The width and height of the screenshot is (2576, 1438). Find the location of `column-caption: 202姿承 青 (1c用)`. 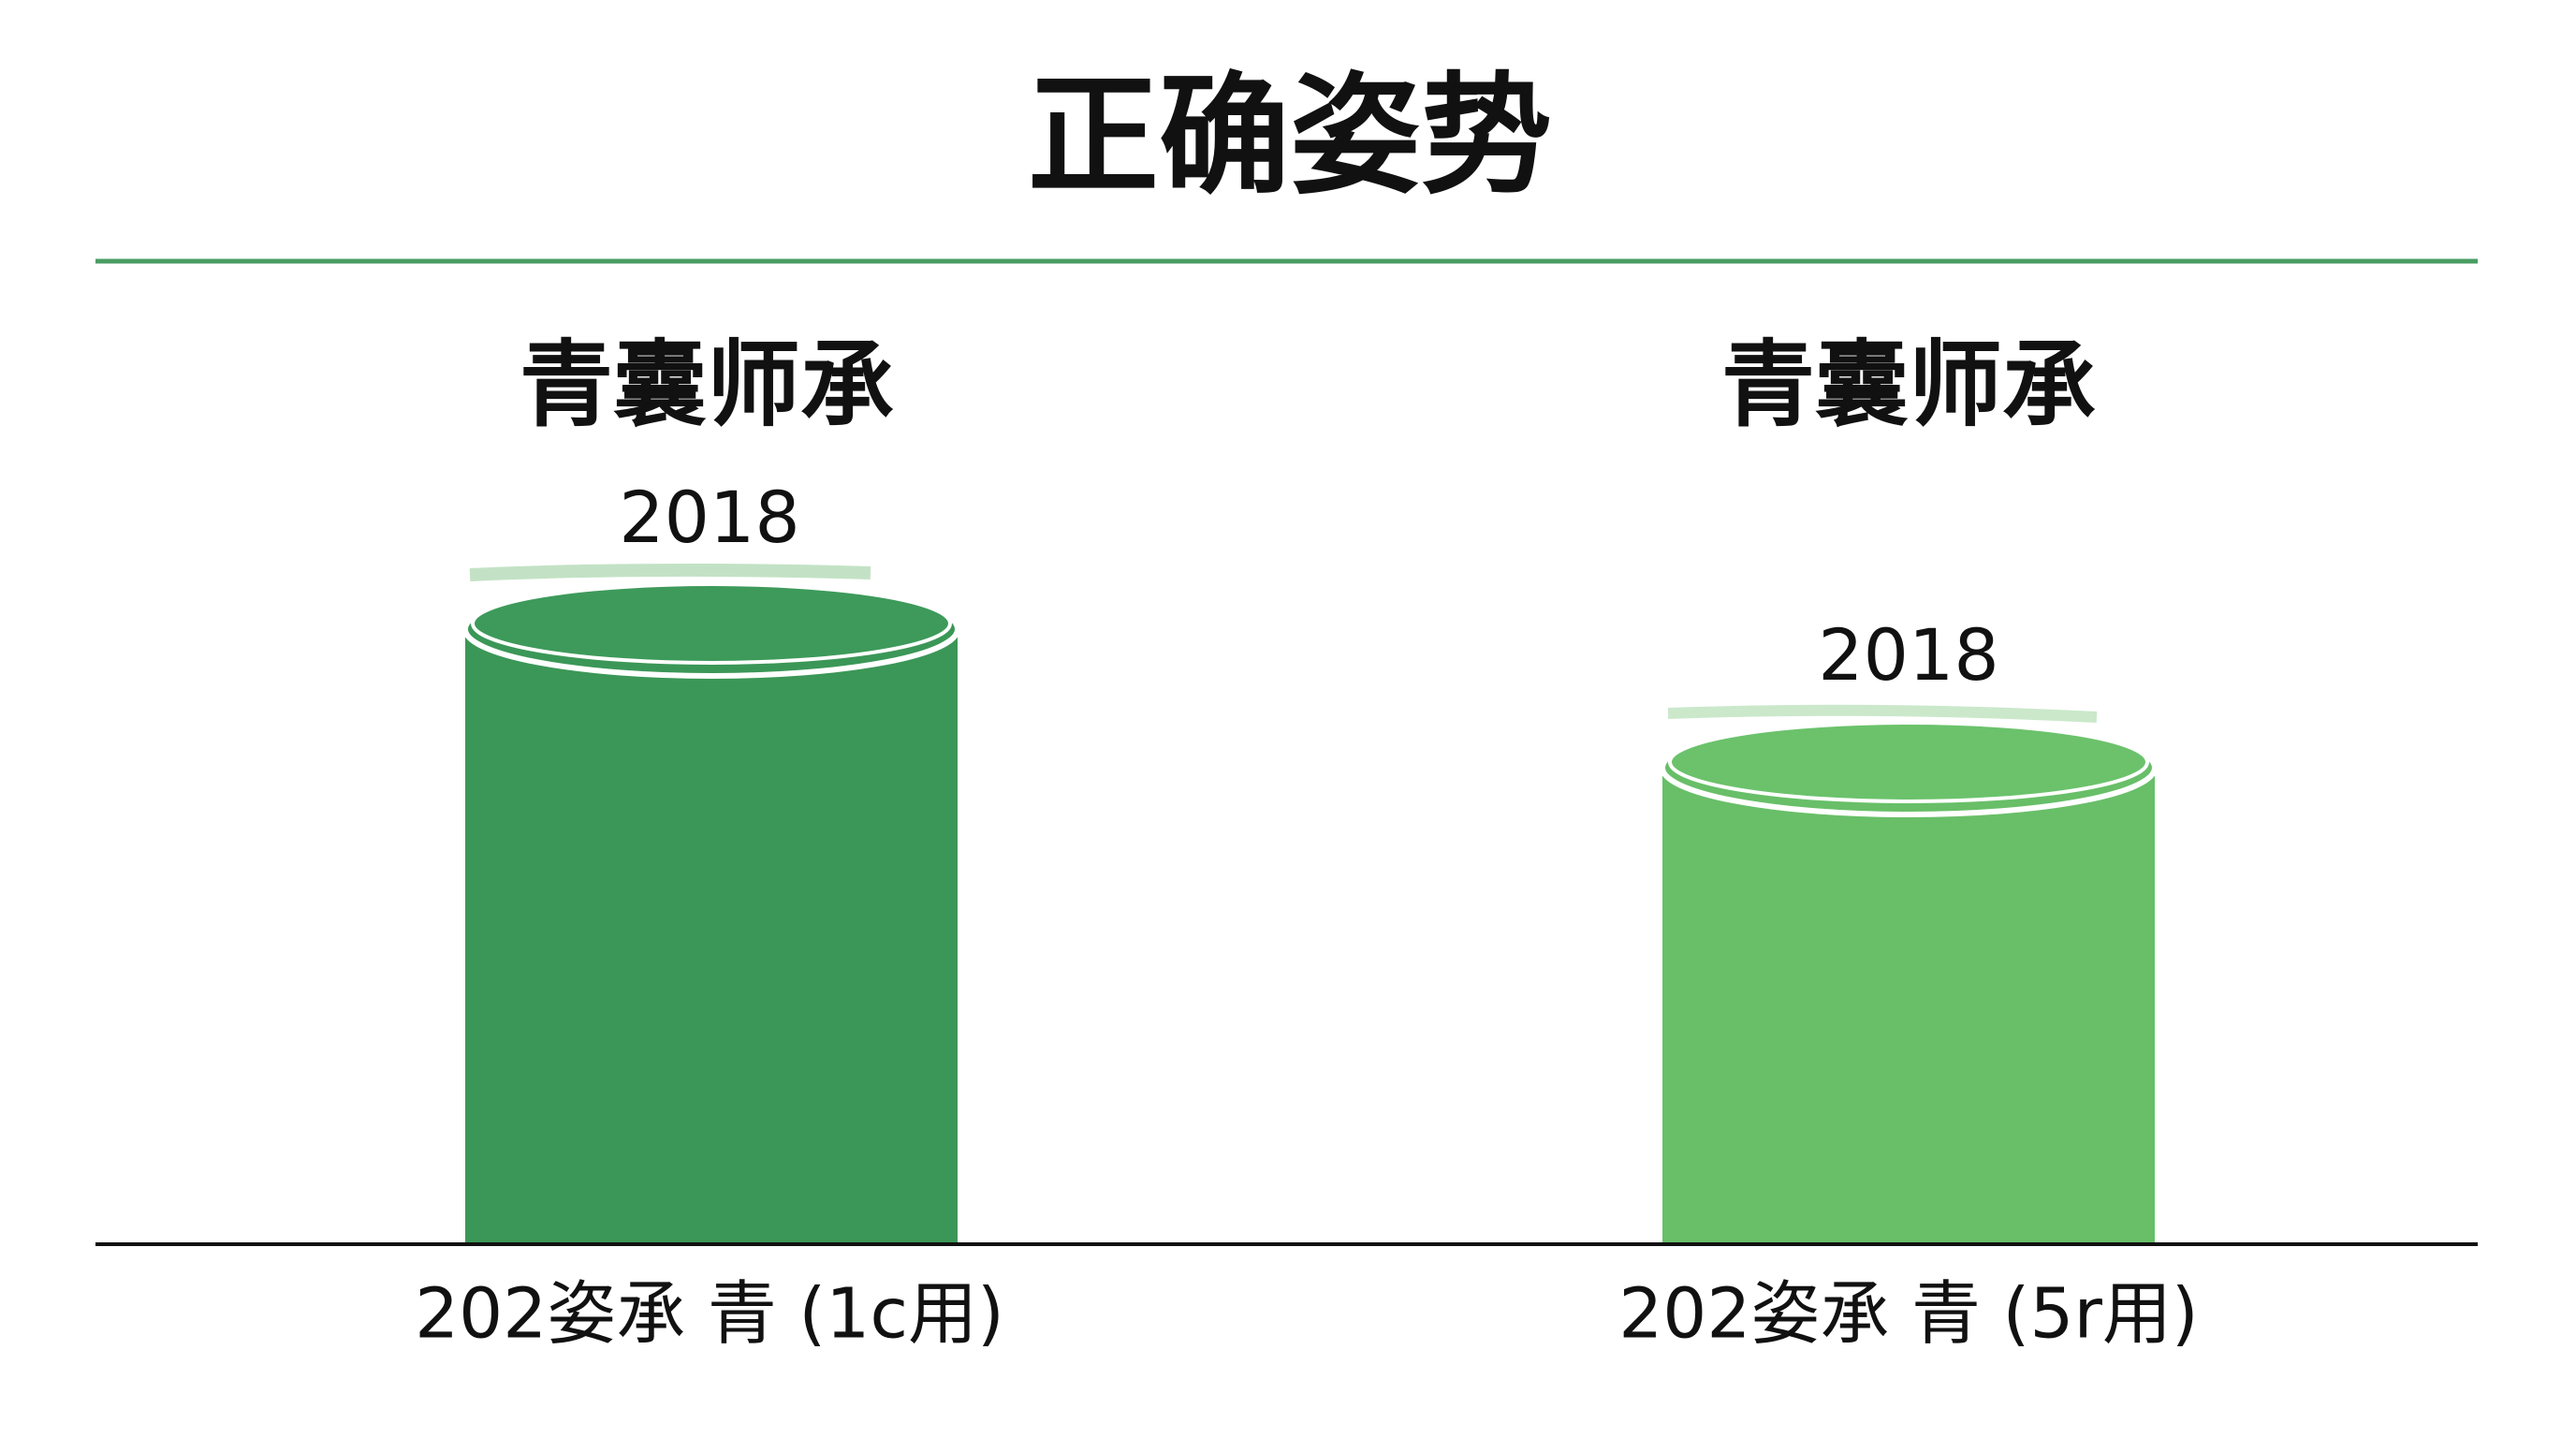

column-caption: 202姿承 青 (1c用) is located at coordinates (709, 1314).